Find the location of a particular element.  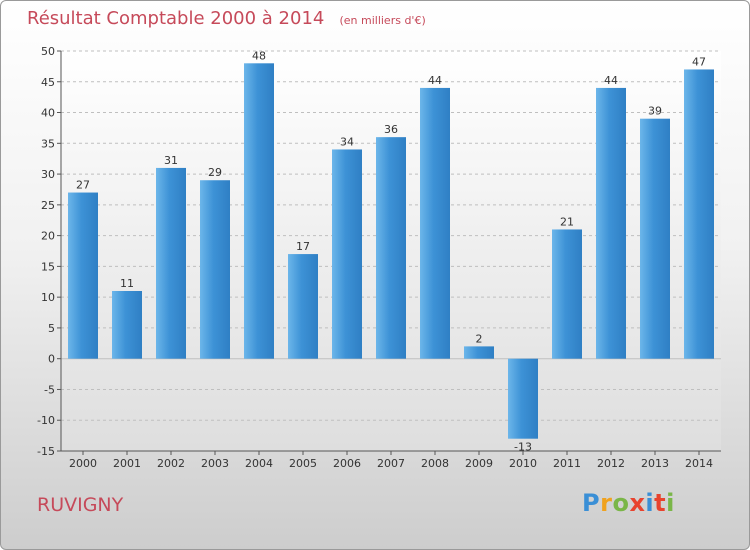

y-tick-label: 30 is located at coordinates (48, 174).